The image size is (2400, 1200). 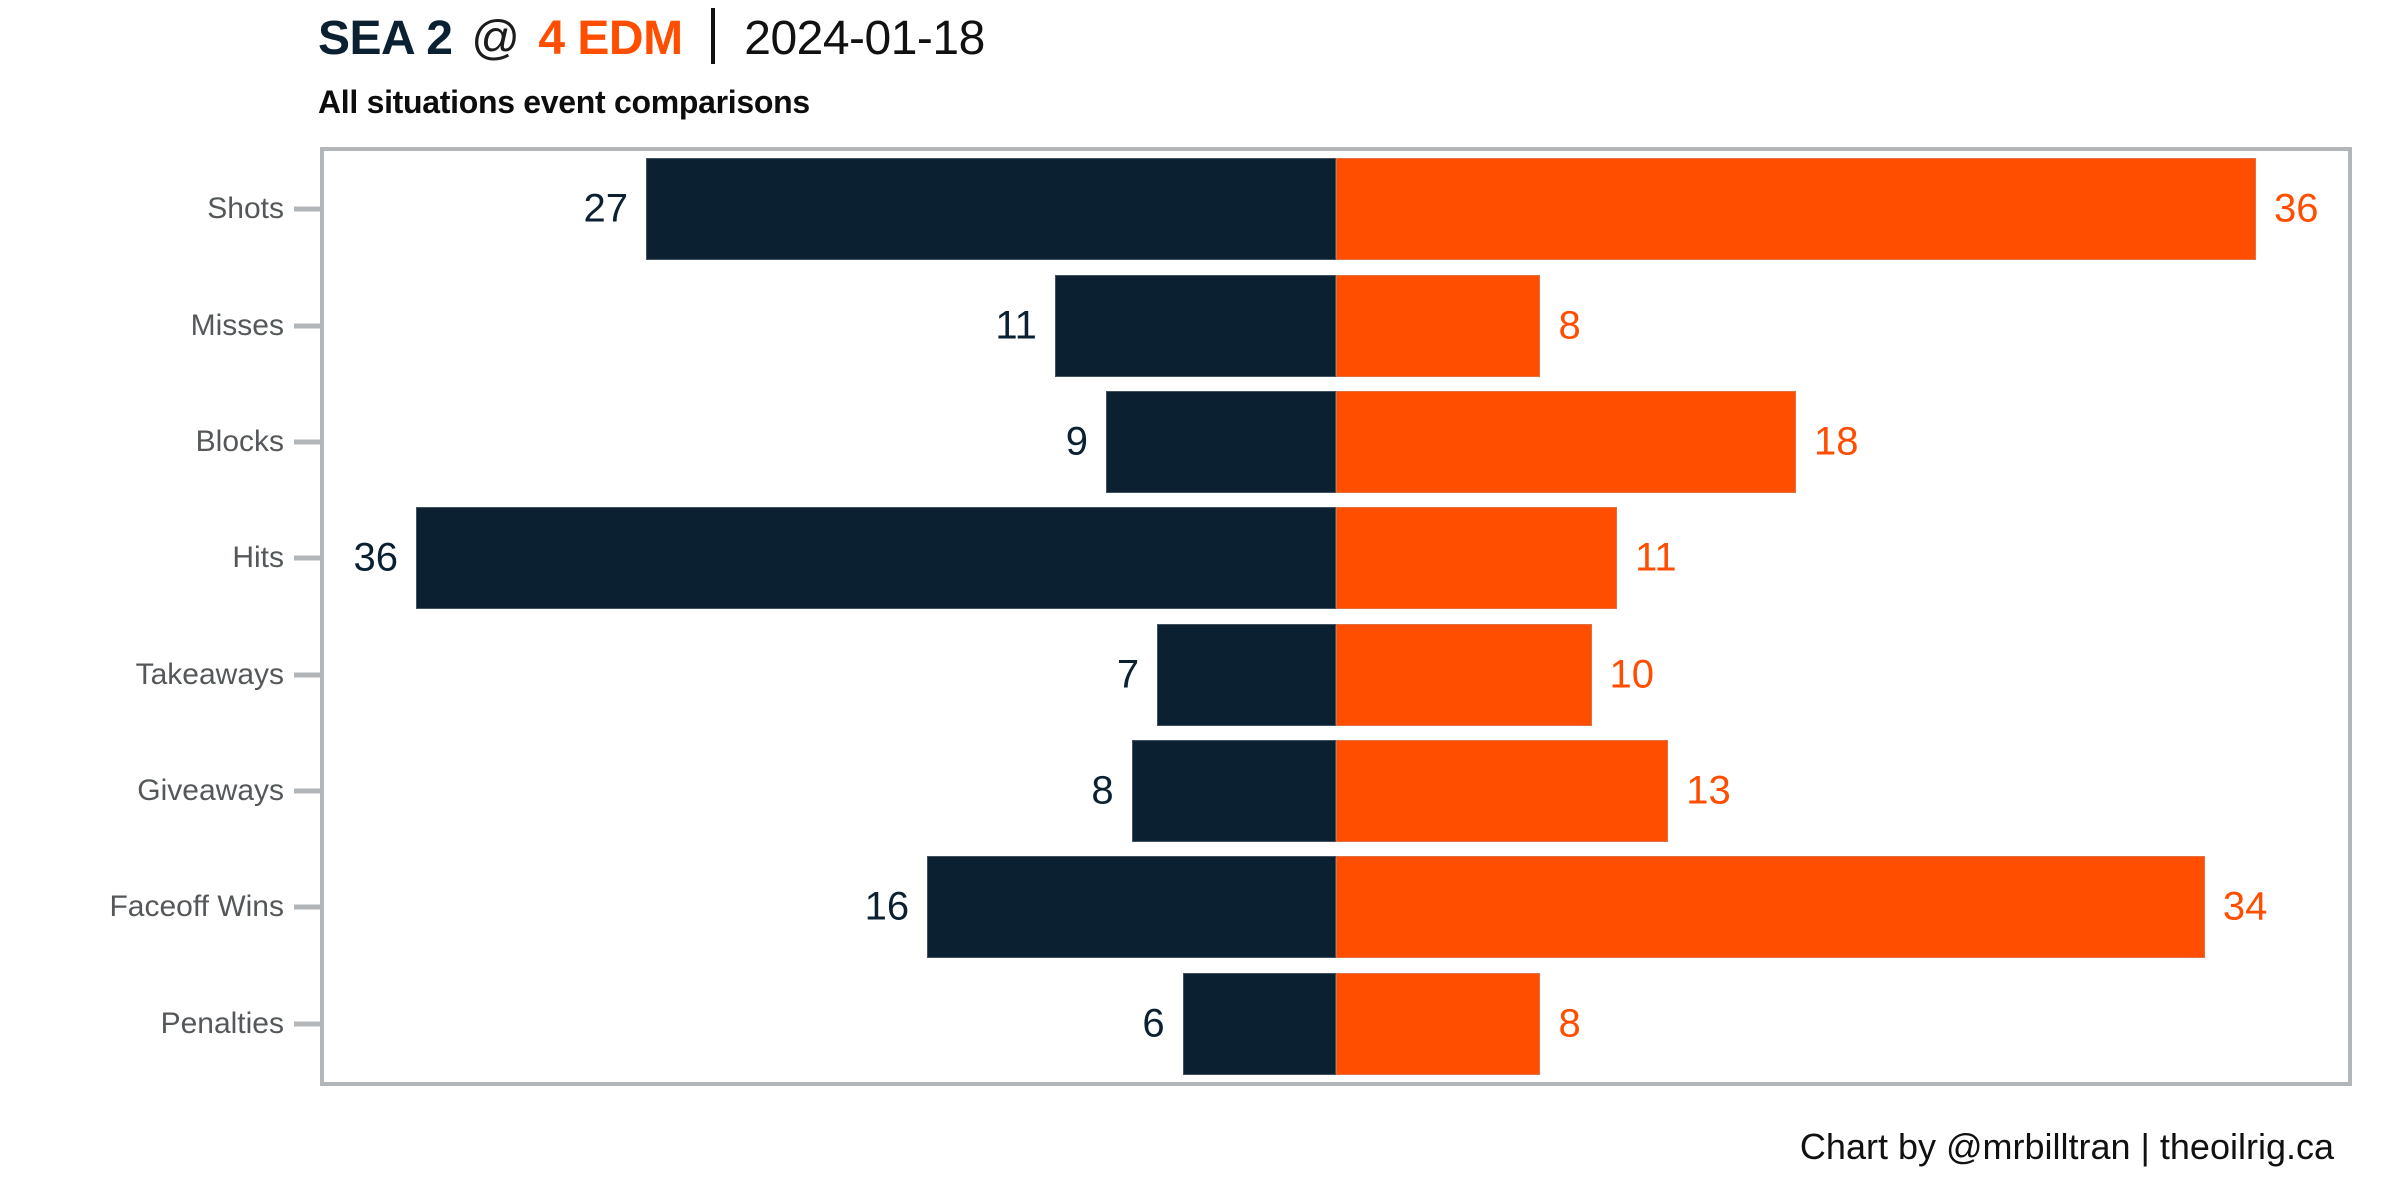 What do you see at coordinates (196, 907) in the screenshot?
I see `category-label: Faceoff Wins` at bounding box center [196, 907].